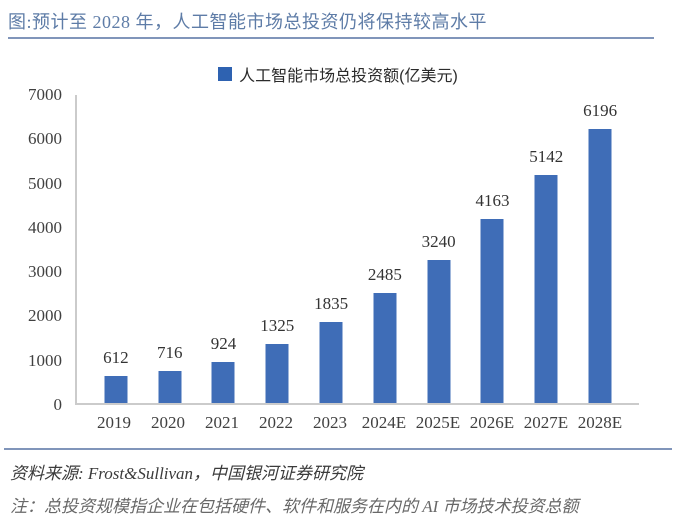 This screenshot has height=529, width=676. I want to click on y-tick-label: 0, so click(58, 404).